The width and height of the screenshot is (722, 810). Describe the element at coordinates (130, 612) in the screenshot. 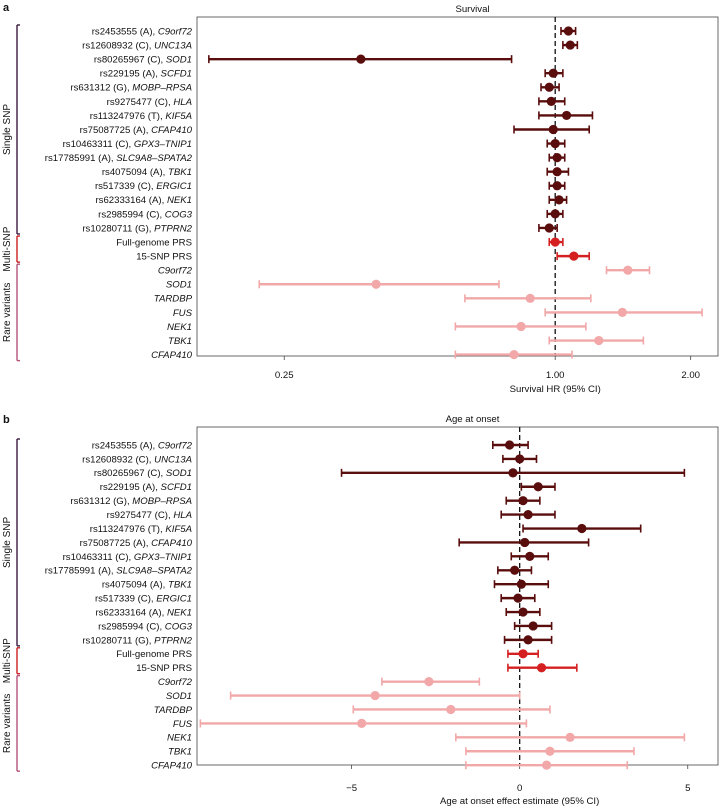

I see `panel-b-row-rs62333164-a-nek1-label-prefix: rs62333164 (A),` at that location.